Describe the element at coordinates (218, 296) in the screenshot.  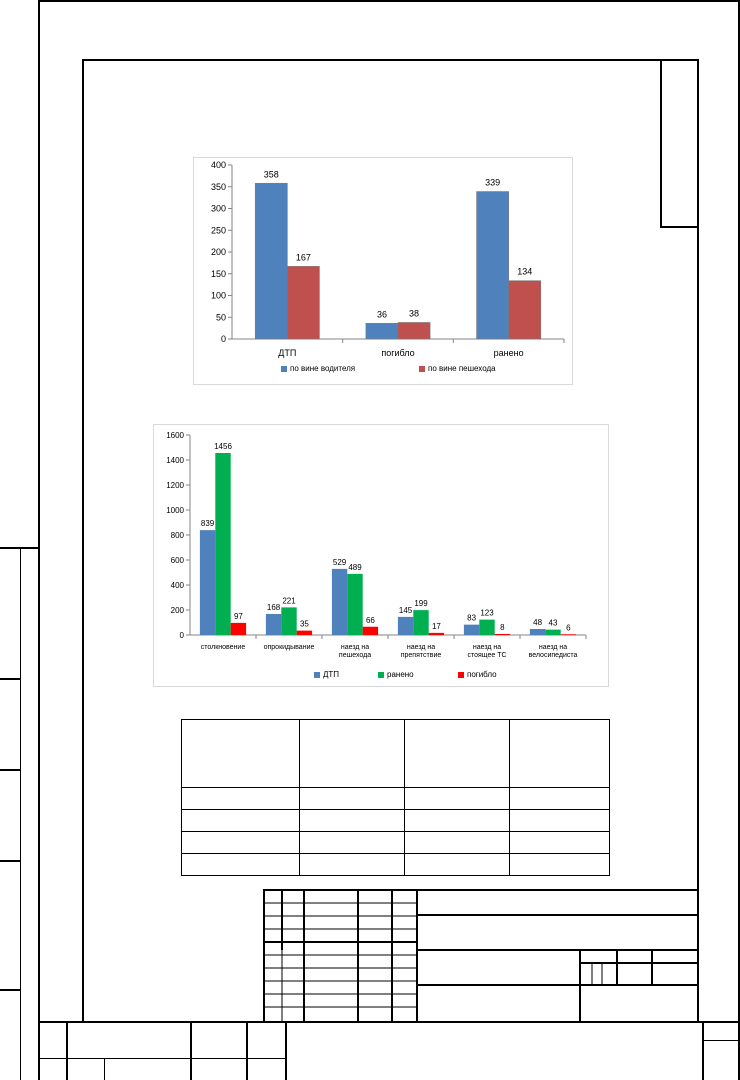
I see `y-tick-label: 100` at that location.